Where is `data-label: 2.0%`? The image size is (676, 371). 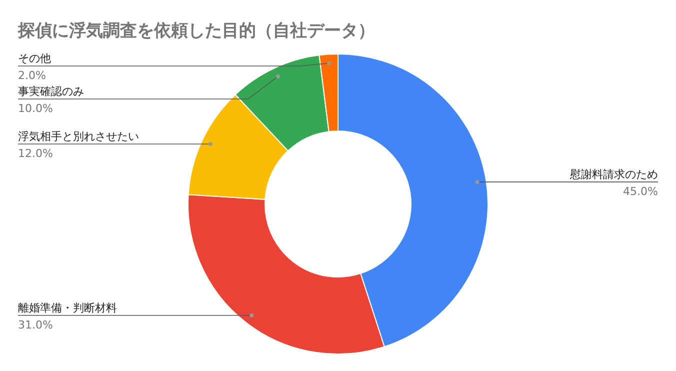
data-label: 2.0% is located at coordinates (32, 75).